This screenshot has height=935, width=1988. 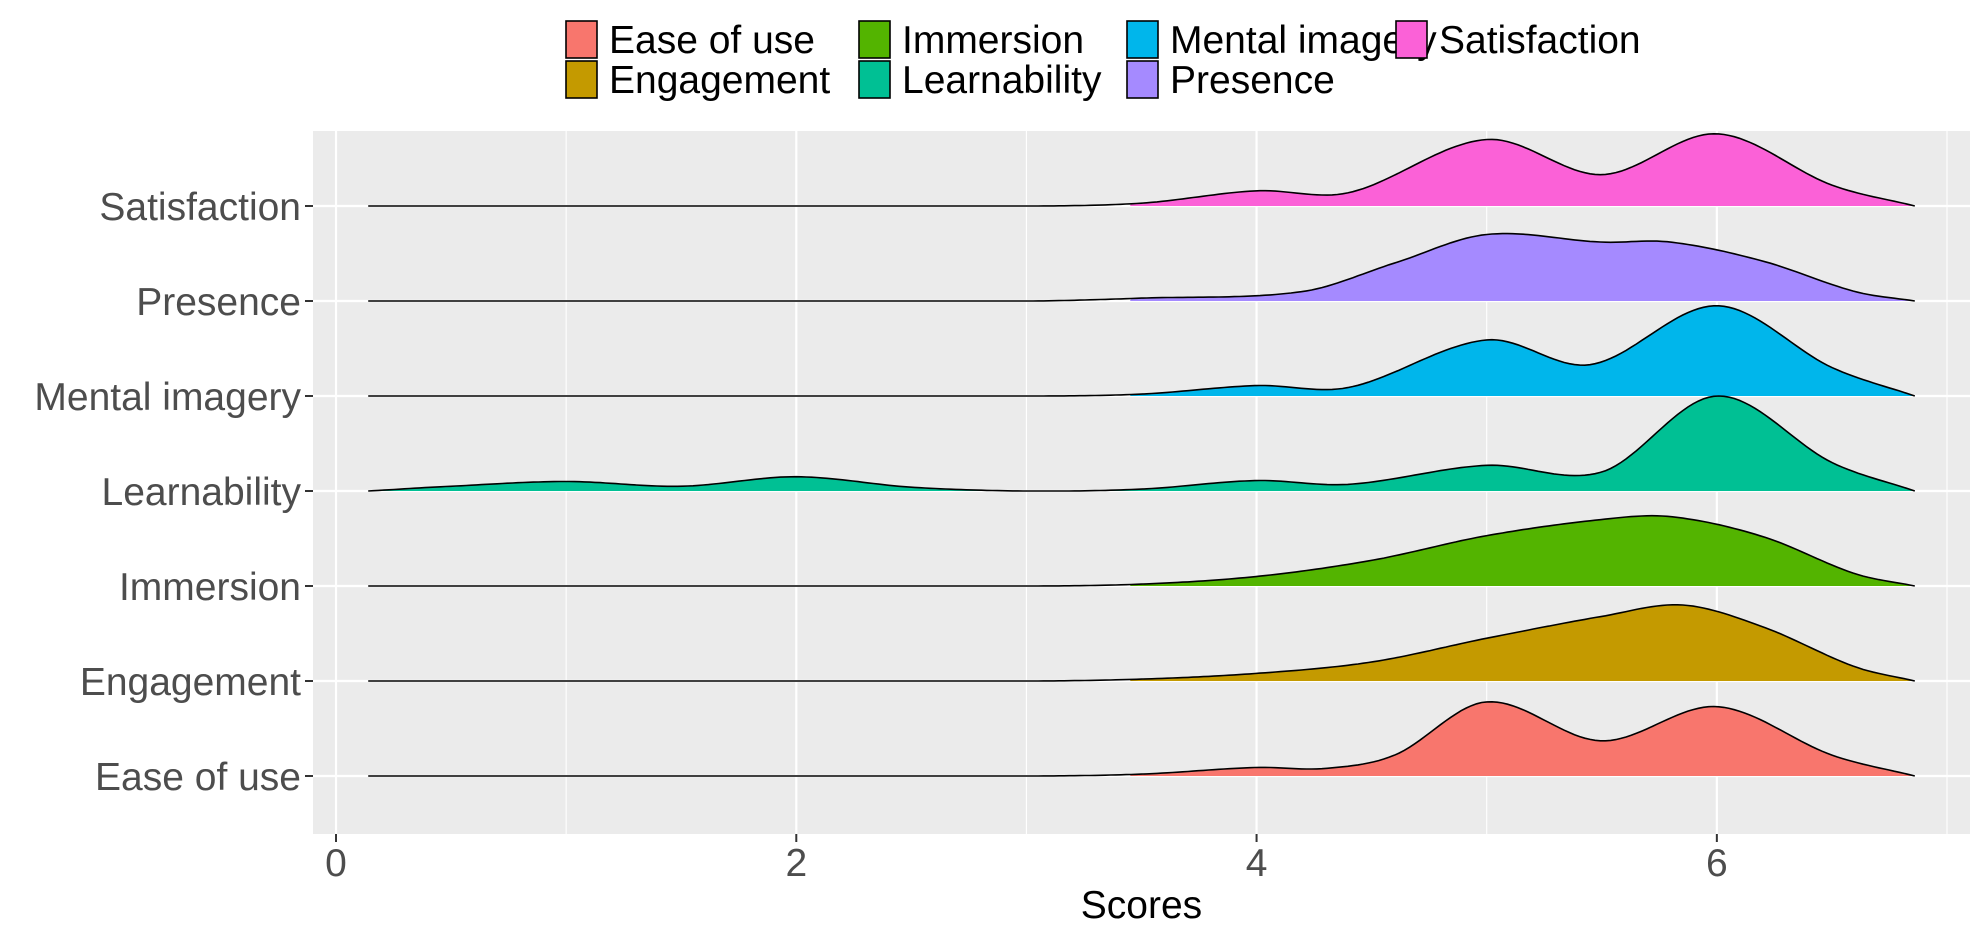 I want to click on x-axis-title: Scores, so click(x=1141, y=905).